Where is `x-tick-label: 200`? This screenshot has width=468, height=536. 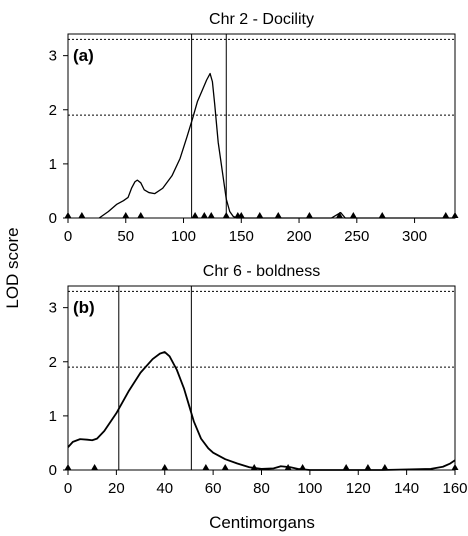
x-tick-label: 200 is located at coordinates (299, 236).